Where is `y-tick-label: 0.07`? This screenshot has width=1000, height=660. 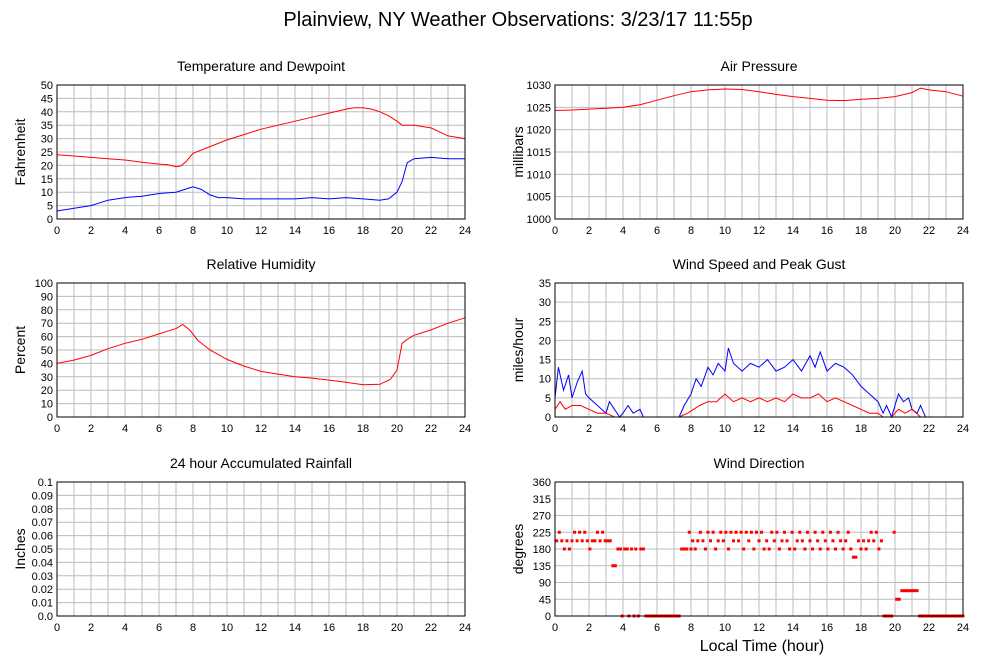
y-tick-label: 0.07 is located at coordinates (42, 523).